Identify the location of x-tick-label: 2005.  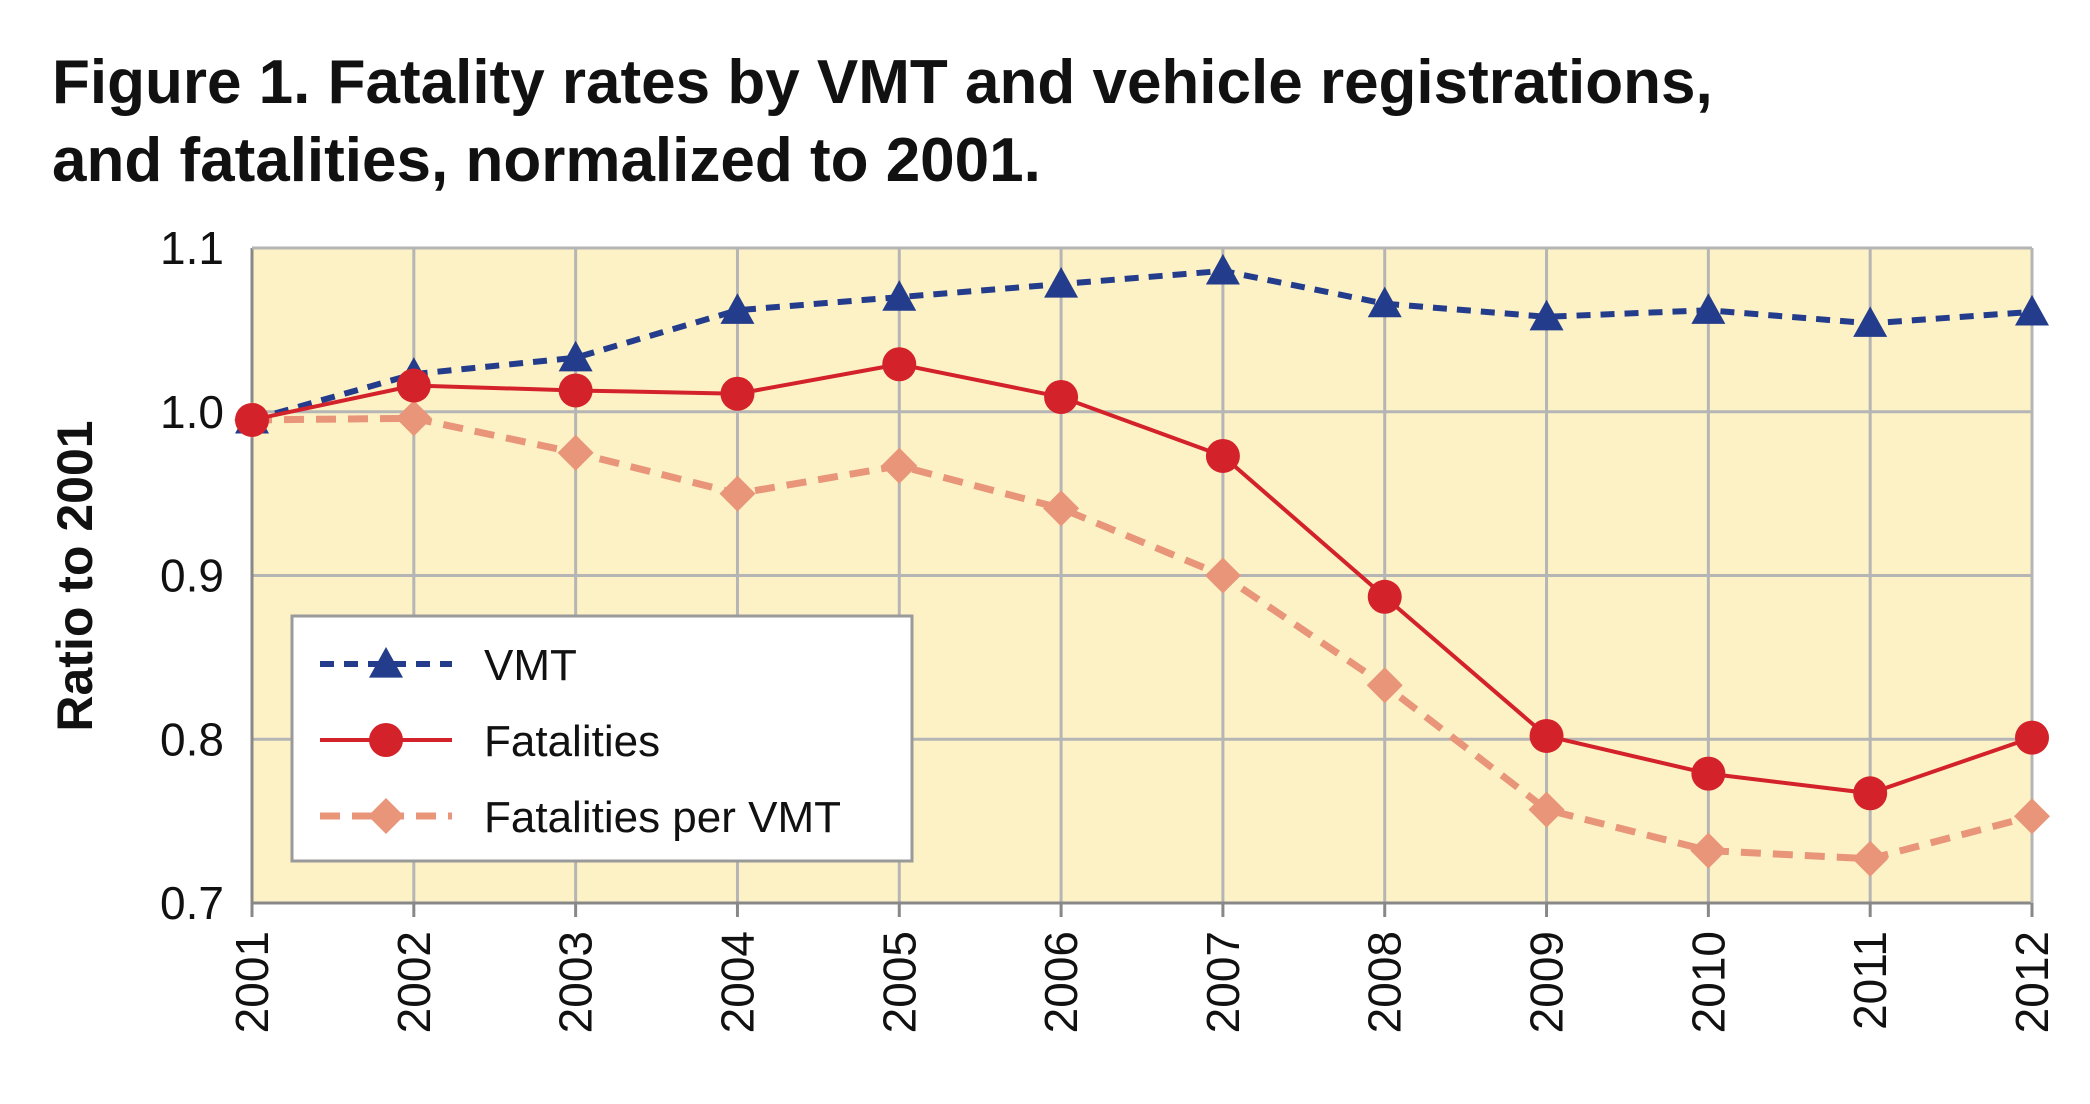
(899, 982).